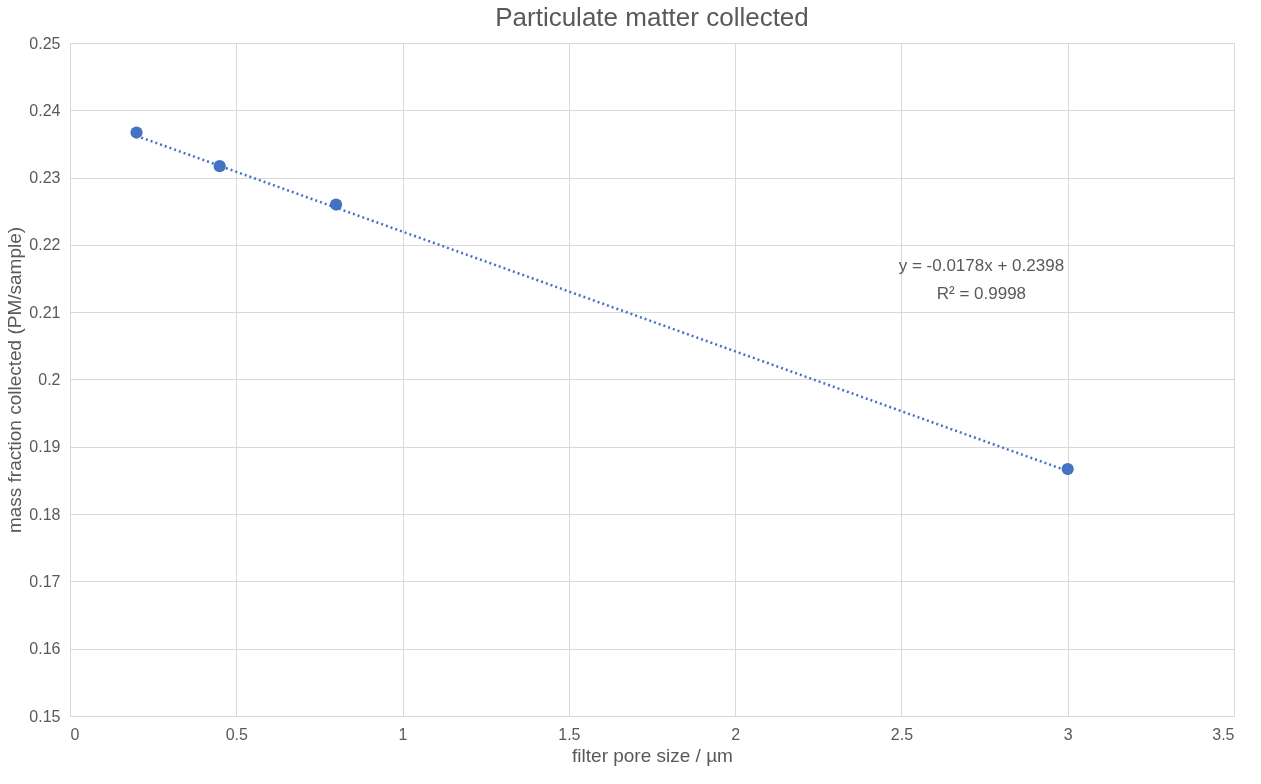  What do you see at coordinates (45, 447) in the screenshot?
I see `y-tick-label: 0.19` at bounding box center [45, 447].